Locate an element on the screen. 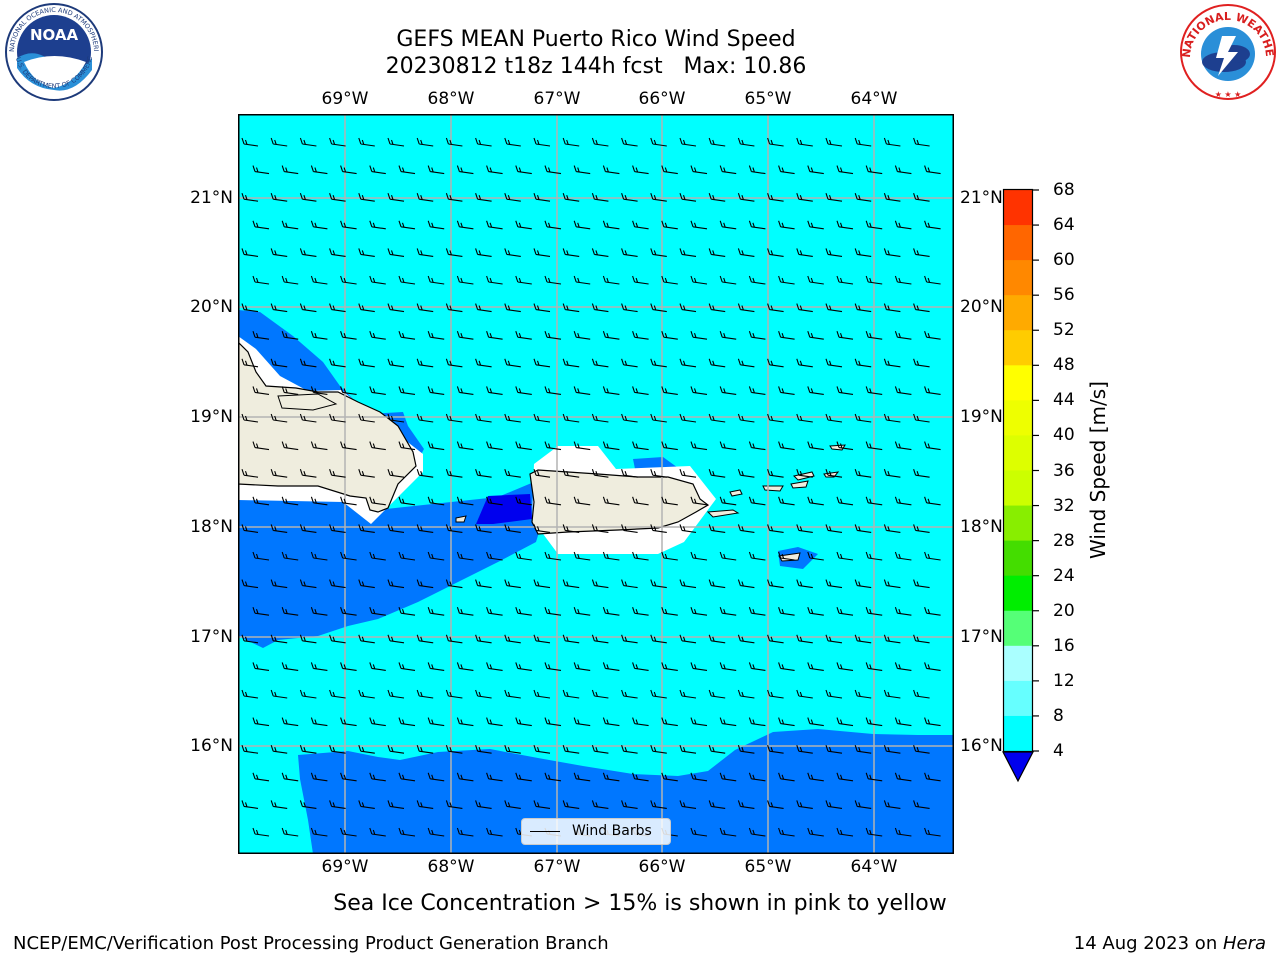 This screenshot has height=960, width=1280. colorbar-tick-label: 36 is located at coordinates (1064, 470).